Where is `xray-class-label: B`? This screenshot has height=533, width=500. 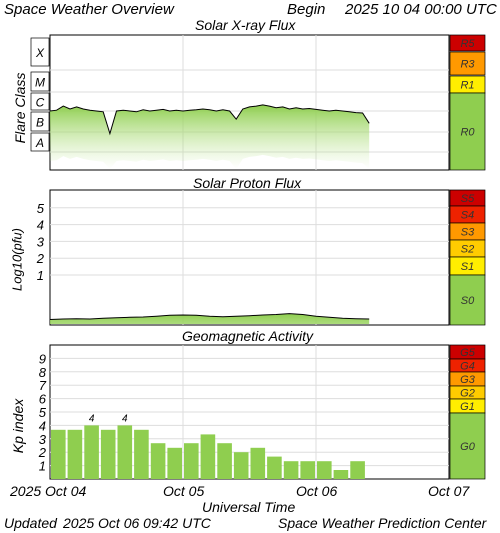
xray-class-label: B is located at coordinates (40, 123).